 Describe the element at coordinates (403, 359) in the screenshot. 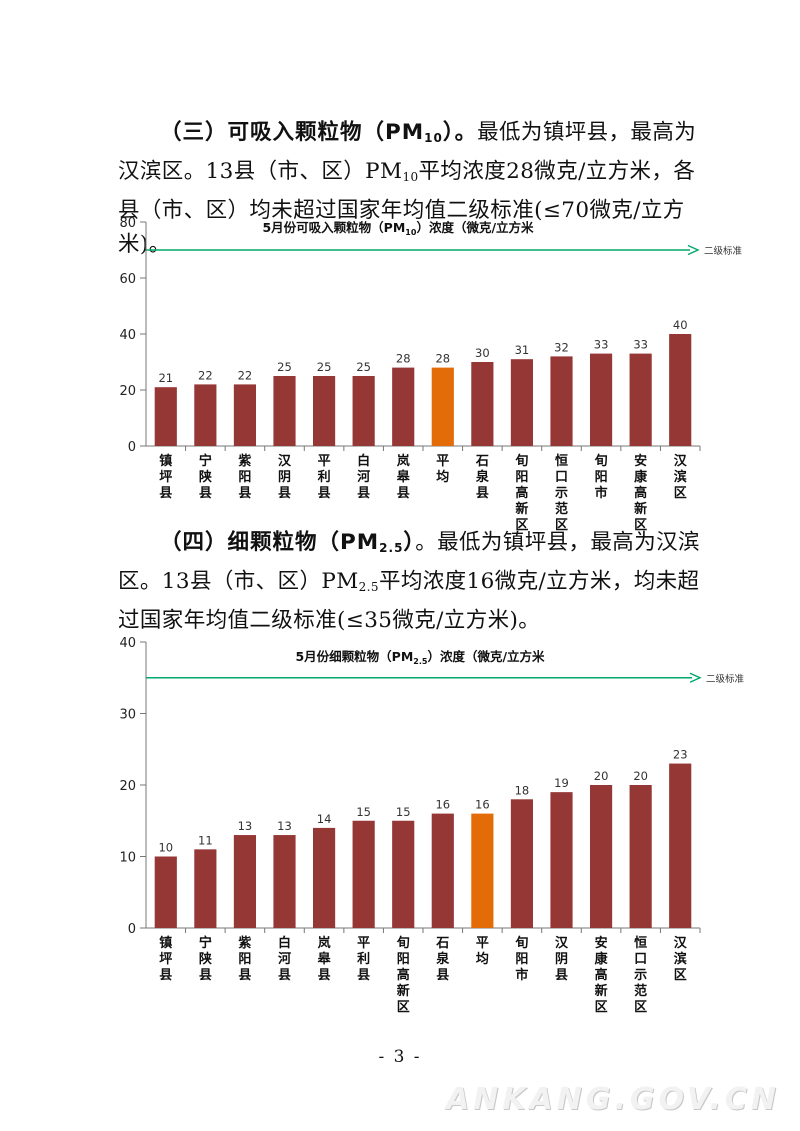

I see `bar-value-label: 28` at that location.